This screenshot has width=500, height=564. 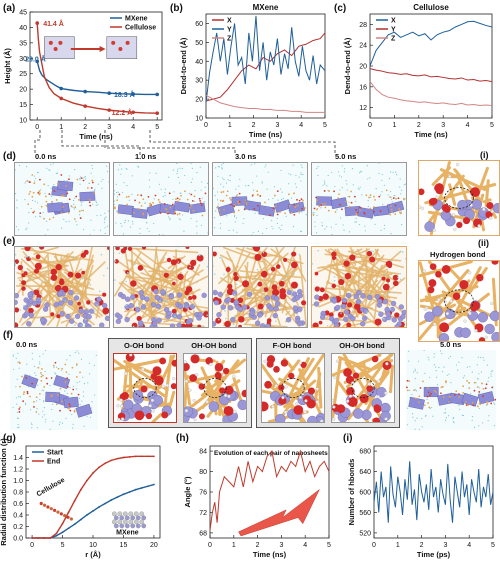 I want to click on value-annotation: 12.2 Å, so click(x=122, y=112).